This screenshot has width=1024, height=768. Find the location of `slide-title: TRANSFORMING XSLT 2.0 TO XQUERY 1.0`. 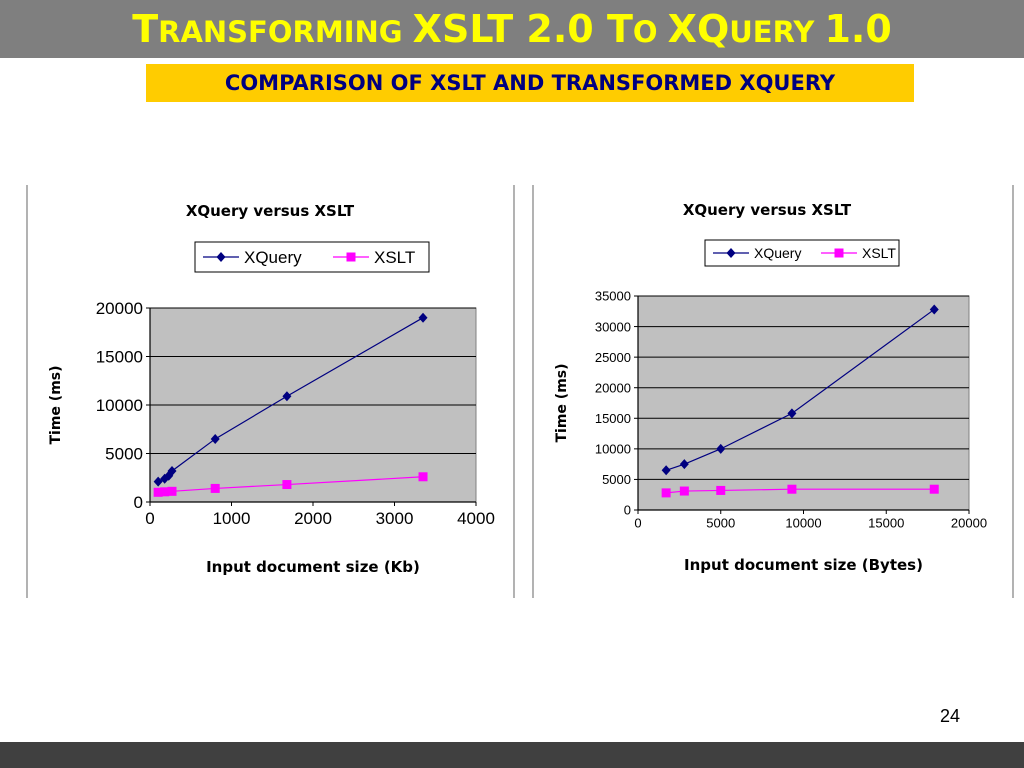

slide-title: TRANSFORMING XSLT 2.0 TO XQUERY 1.0 is located at coordinates (512, 30).